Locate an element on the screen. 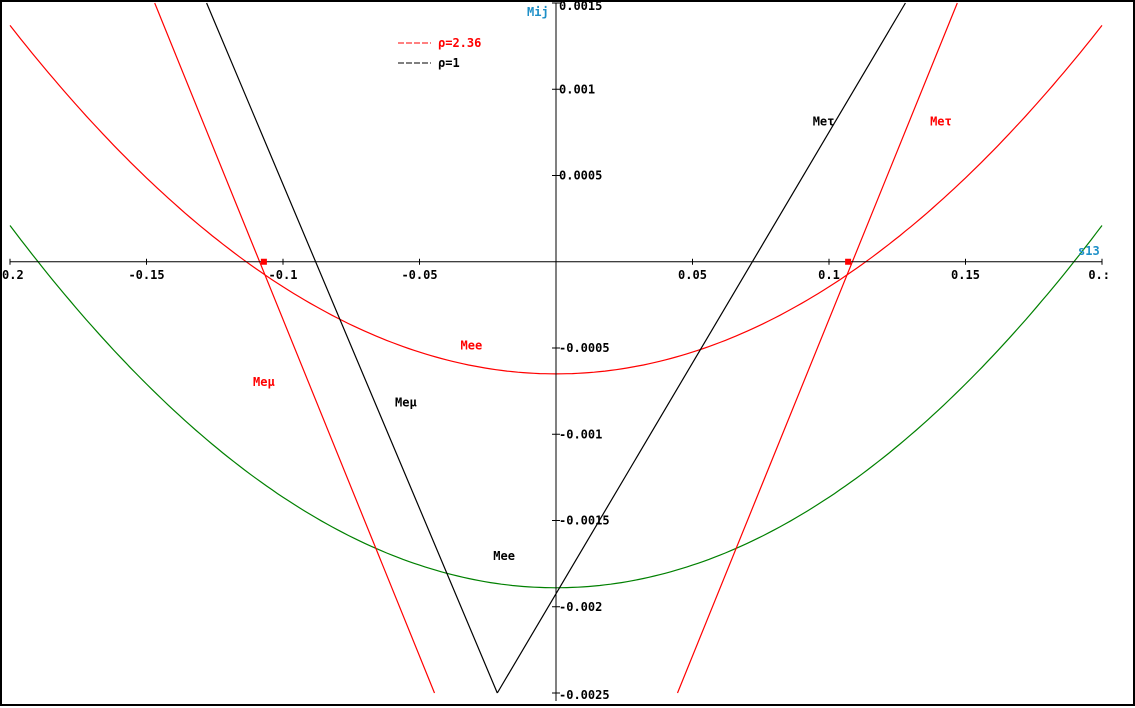  x-axis-label: s13 is located at coordinates (1089, 251).